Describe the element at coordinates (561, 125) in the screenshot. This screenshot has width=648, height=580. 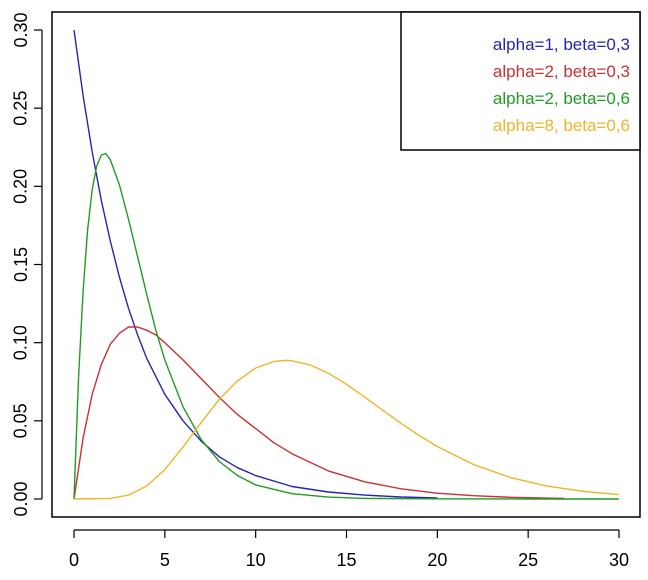
I see `legend-entry-4: alpha=8, beta=0,6` at that location.